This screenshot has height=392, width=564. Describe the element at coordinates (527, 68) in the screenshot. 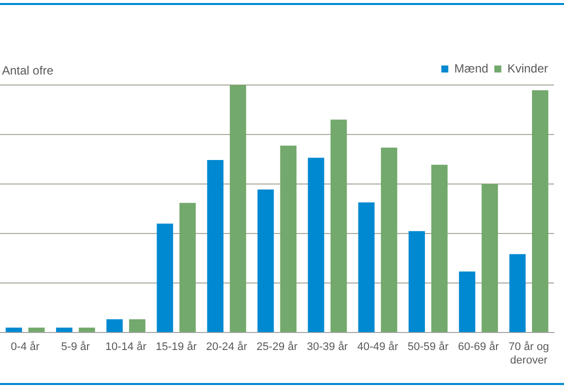

I see `legend-label: Kvinder` at that location.